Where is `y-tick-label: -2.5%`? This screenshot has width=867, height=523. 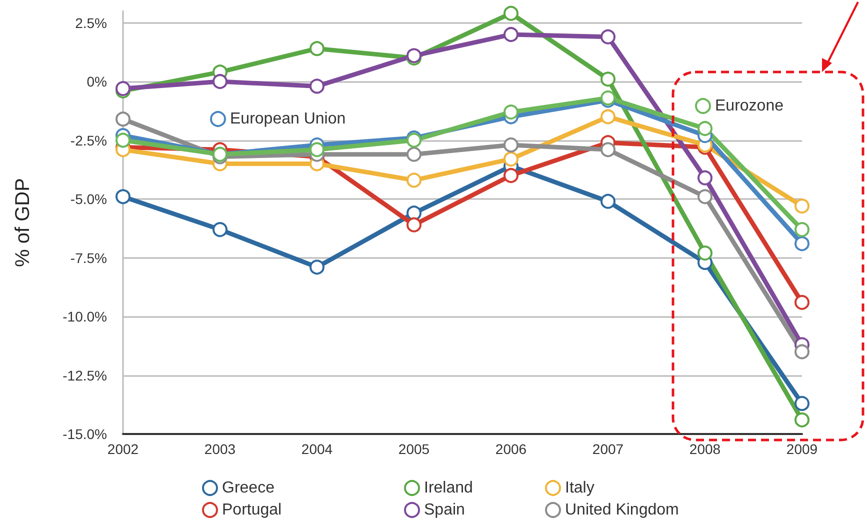 y-tick-label: -2.5% is located at coordinates (88, 140).